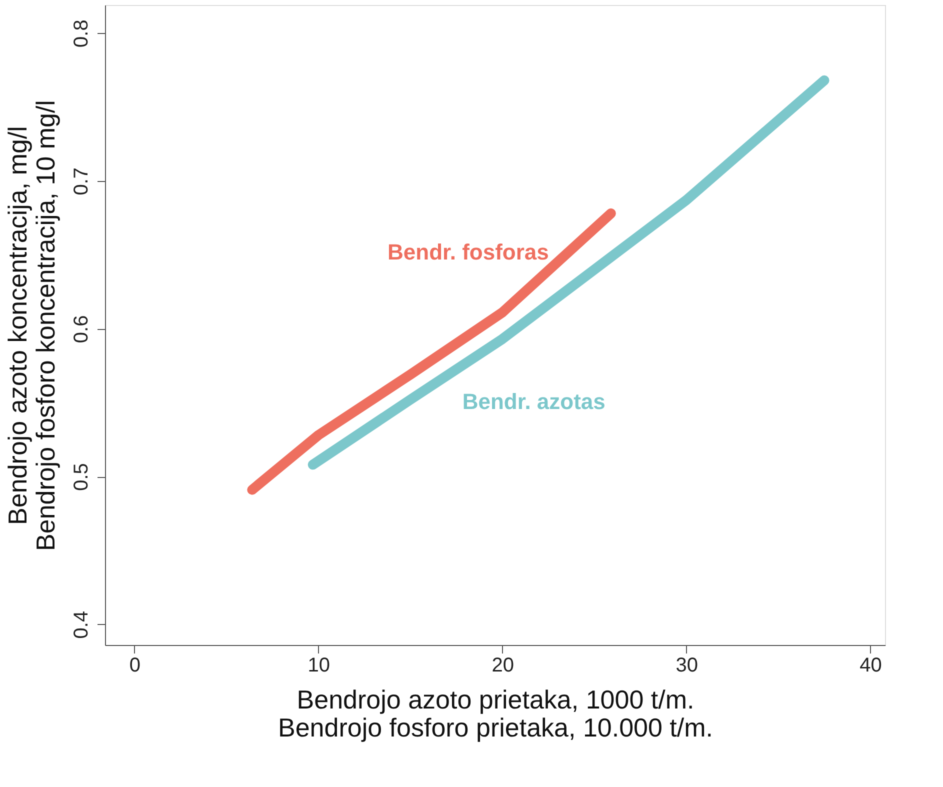 The image size is (943, 787). What do you see at coordinates (31, 325) in the screenshot?
I see `y-axis-title: Bendrojo azoto koncentracija, mg/l Bendrojo fosforo koncentracija, 10 mg/l` at bounding box center [31, 325].